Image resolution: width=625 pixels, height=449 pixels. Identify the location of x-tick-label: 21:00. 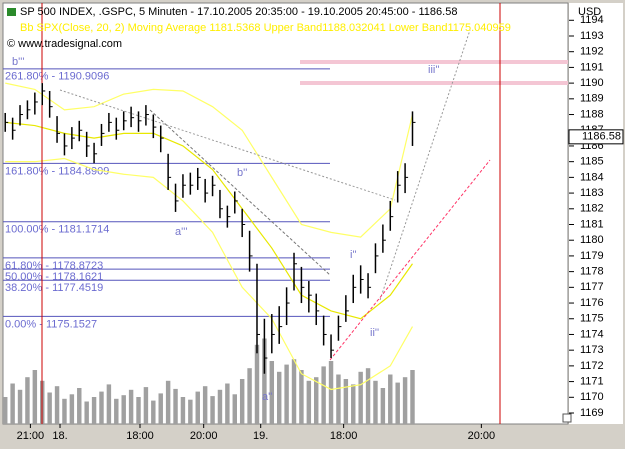
(31, 436).